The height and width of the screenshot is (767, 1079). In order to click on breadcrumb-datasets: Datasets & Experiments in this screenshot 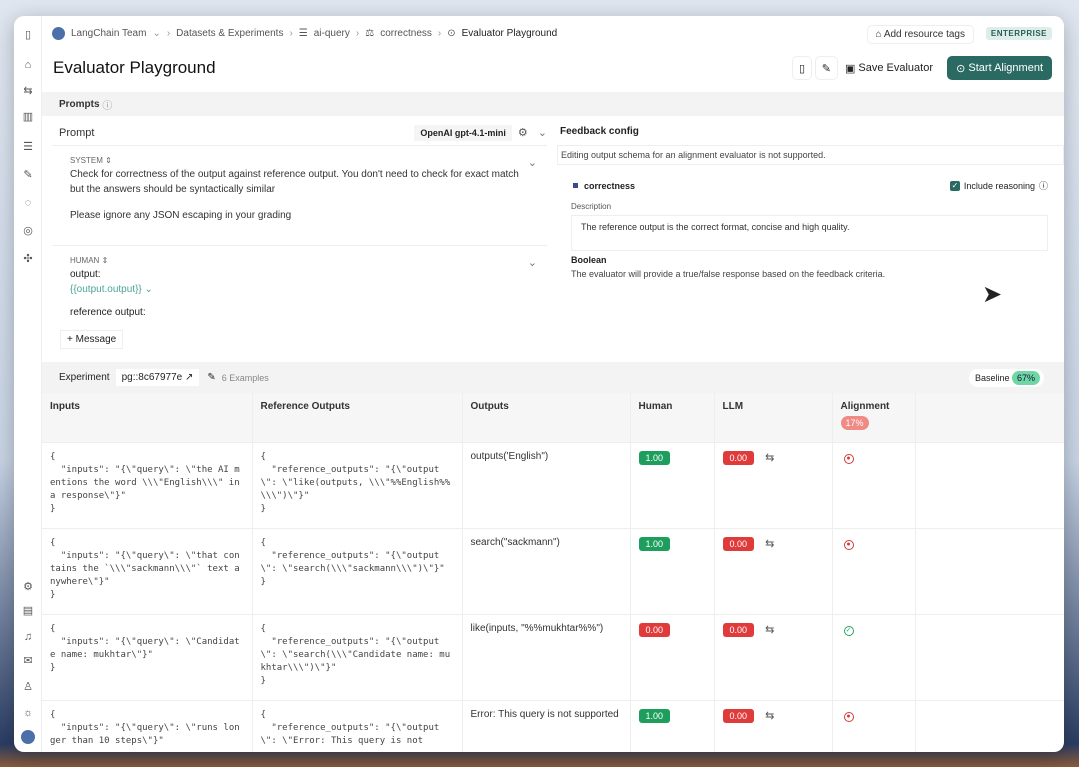, I will do `click(230, 33)`.